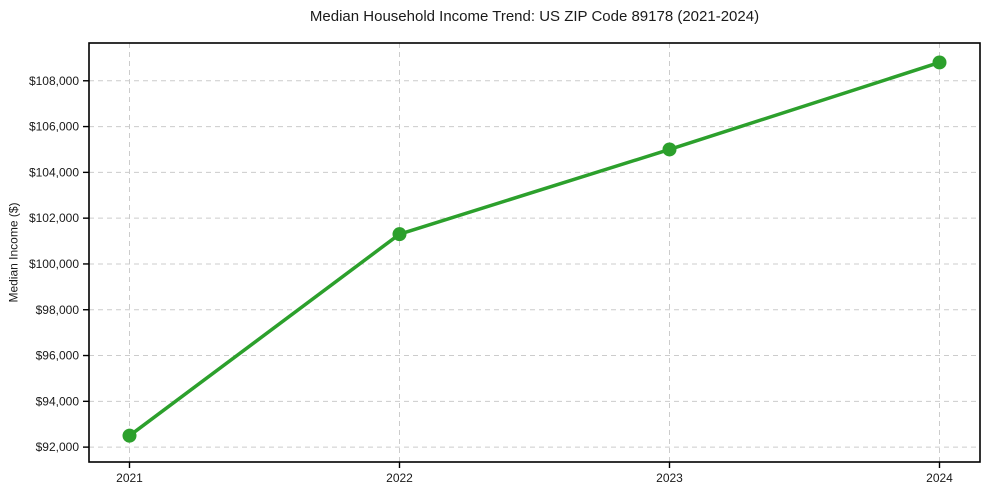 The height and width of the screenshot is (490, 989). I want to click on y-tick-label: $108,000, so click(54, 81).